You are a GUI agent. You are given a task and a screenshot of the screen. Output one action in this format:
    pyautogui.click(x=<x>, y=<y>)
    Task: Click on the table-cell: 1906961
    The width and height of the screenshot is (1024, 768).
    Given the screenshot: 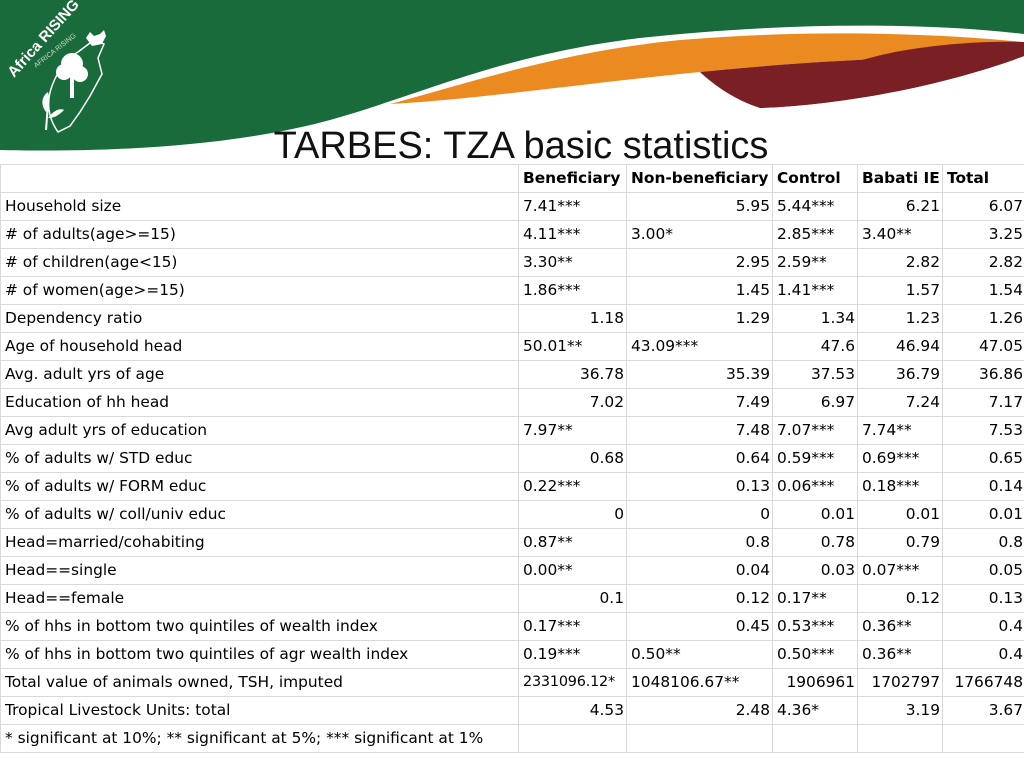 What is the action you would take?
    pyautogui.click(x=815, y=682)
    